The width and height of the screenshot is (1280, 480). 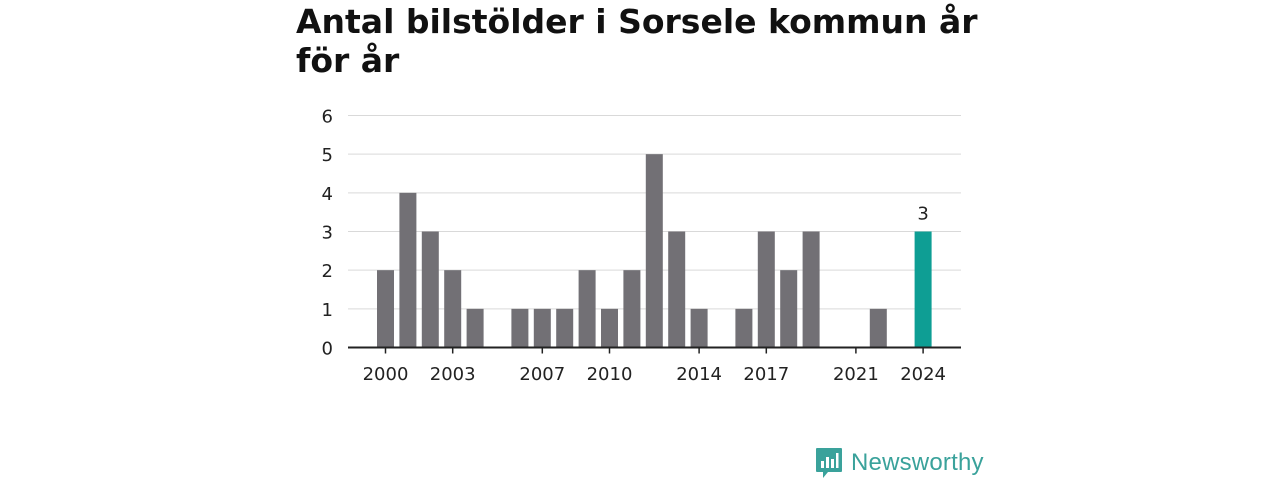 What do you see at coordinates (829, 463) in the screenshot?
I see `newsworthy-logo-icon` at bounding box center [829, 463].